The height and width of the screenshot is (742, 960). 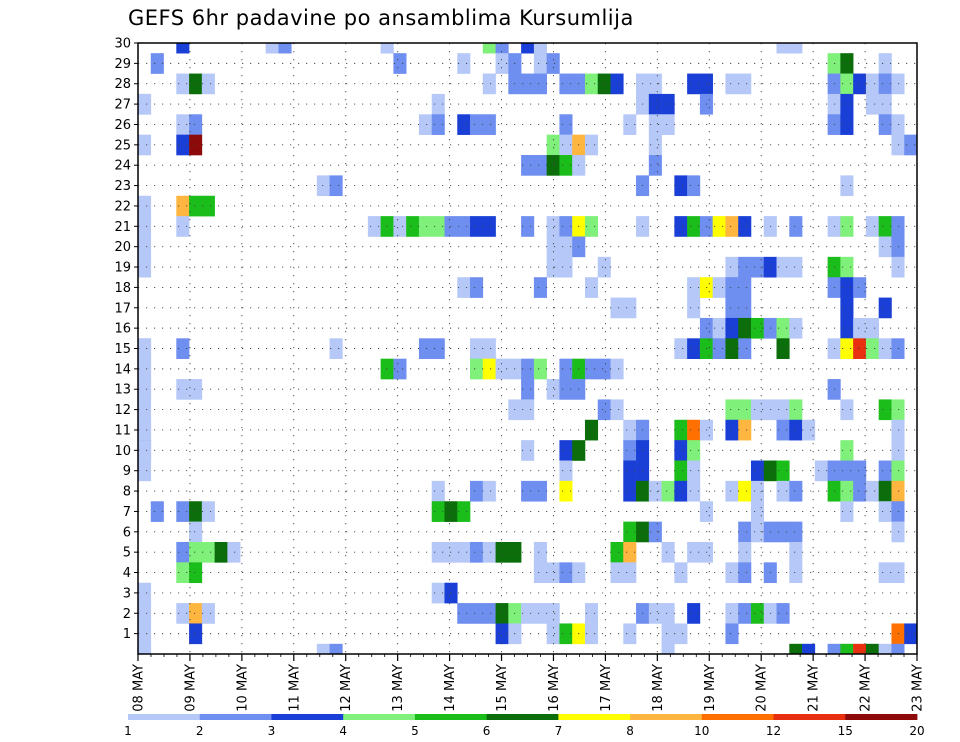 I want to click on y-tick-label: 9, so click(x=127, y=471).